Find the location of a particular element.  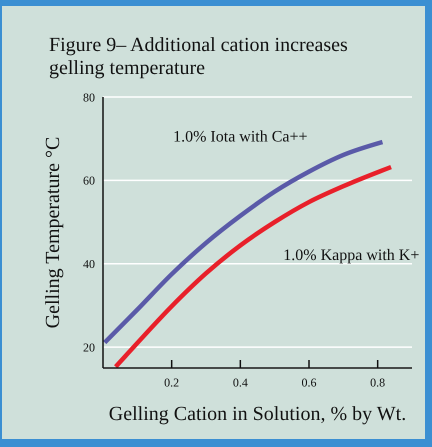

x-tick-label: 0.8 is located at coordinates (378, 383).